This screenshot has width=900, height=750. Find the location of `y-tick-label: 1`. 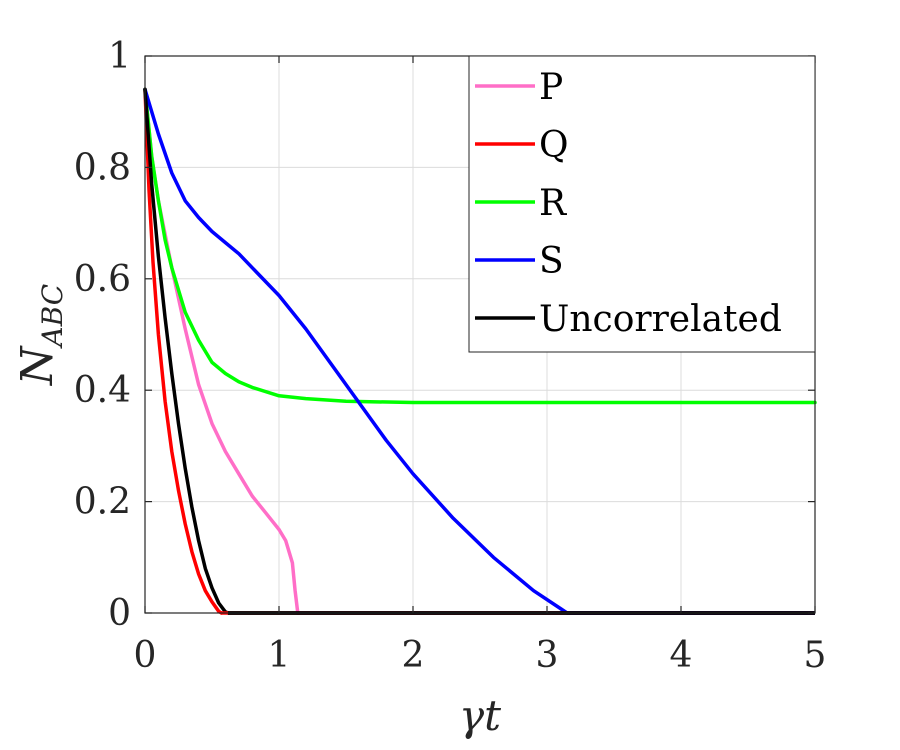

y-tick-label: 1 is located at coordinates (119, 56).